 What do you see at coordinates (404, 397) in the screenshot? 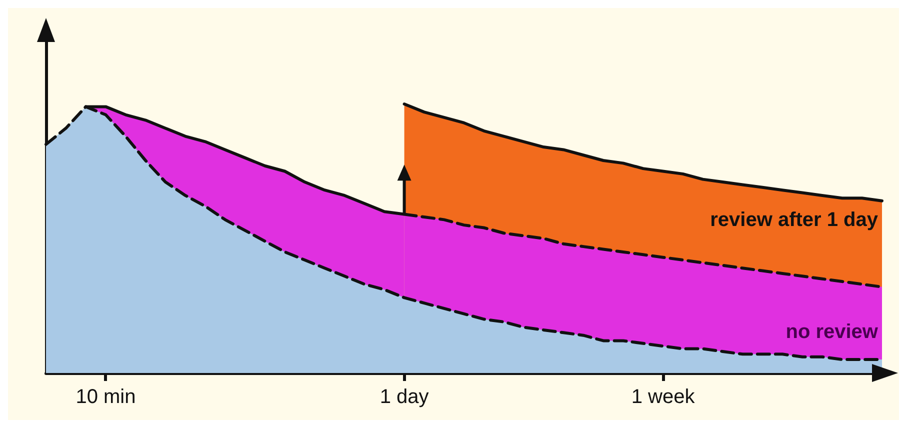
I see `x-tick-label: 1 day` at bounding box center [404, 397].